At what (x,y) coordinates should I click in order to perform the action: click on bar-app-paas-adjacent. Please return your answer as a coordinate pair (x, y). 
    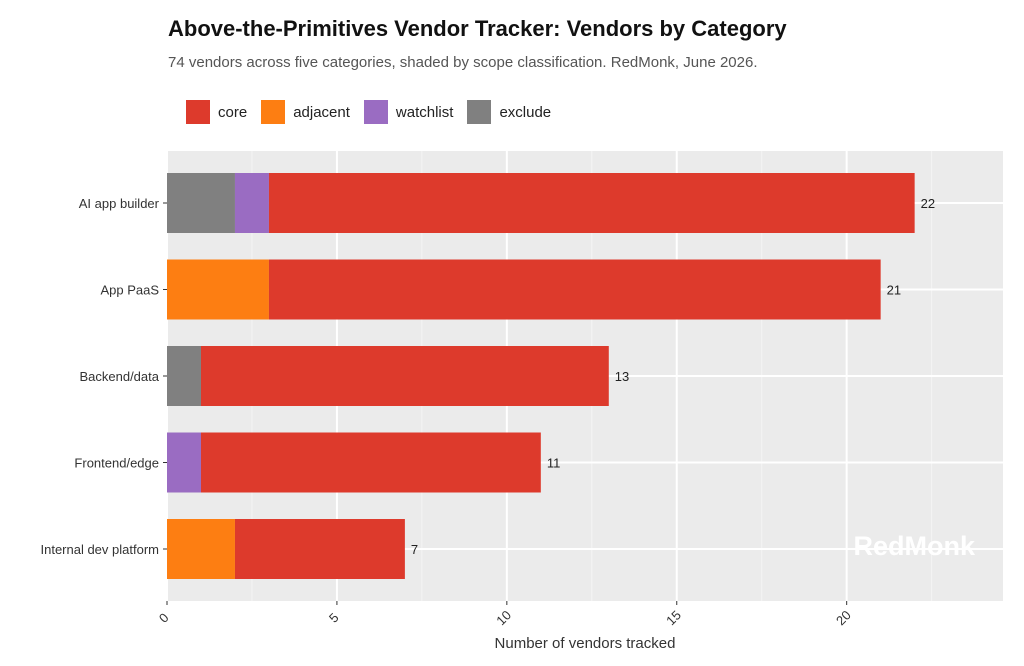
    Looking at the image, I should click on (218, 289).